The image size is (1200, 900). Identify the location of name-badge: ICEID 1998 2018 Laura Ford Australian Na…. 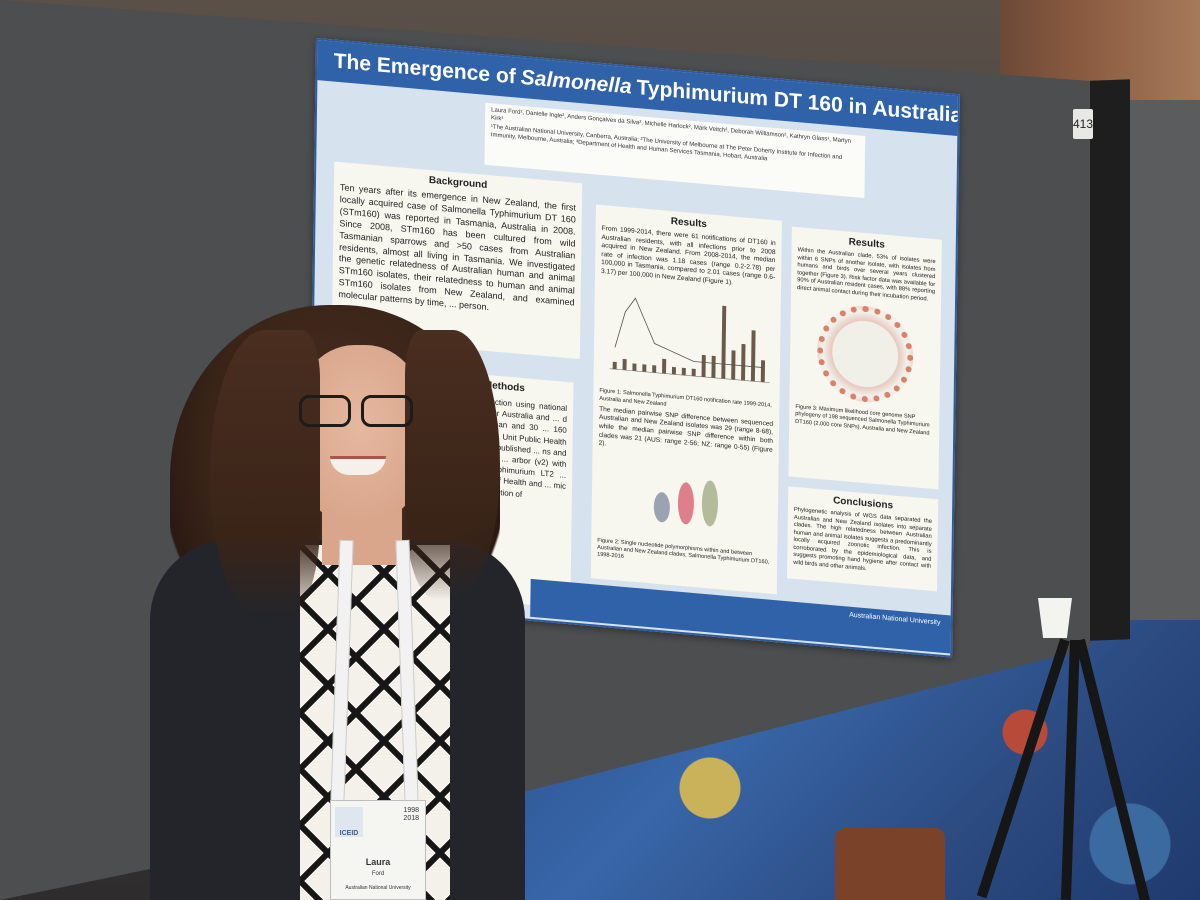
(378, 850).